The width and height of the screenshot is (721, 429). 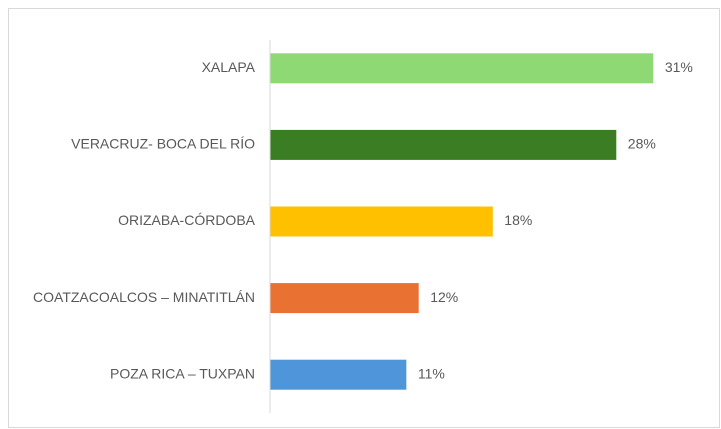 What do you see at coordinates (518, 220) in the screenshot?
I see `value-label: 18%` at bounding box center [518, 220].